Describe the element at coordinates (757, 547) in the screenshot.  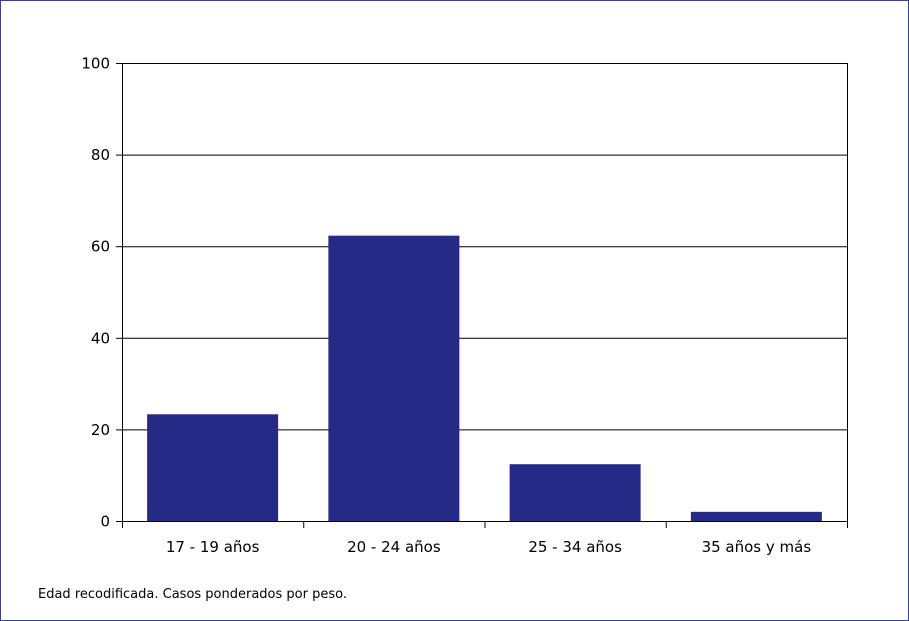
I see `x-tick-label: 35 años y más` at that location.